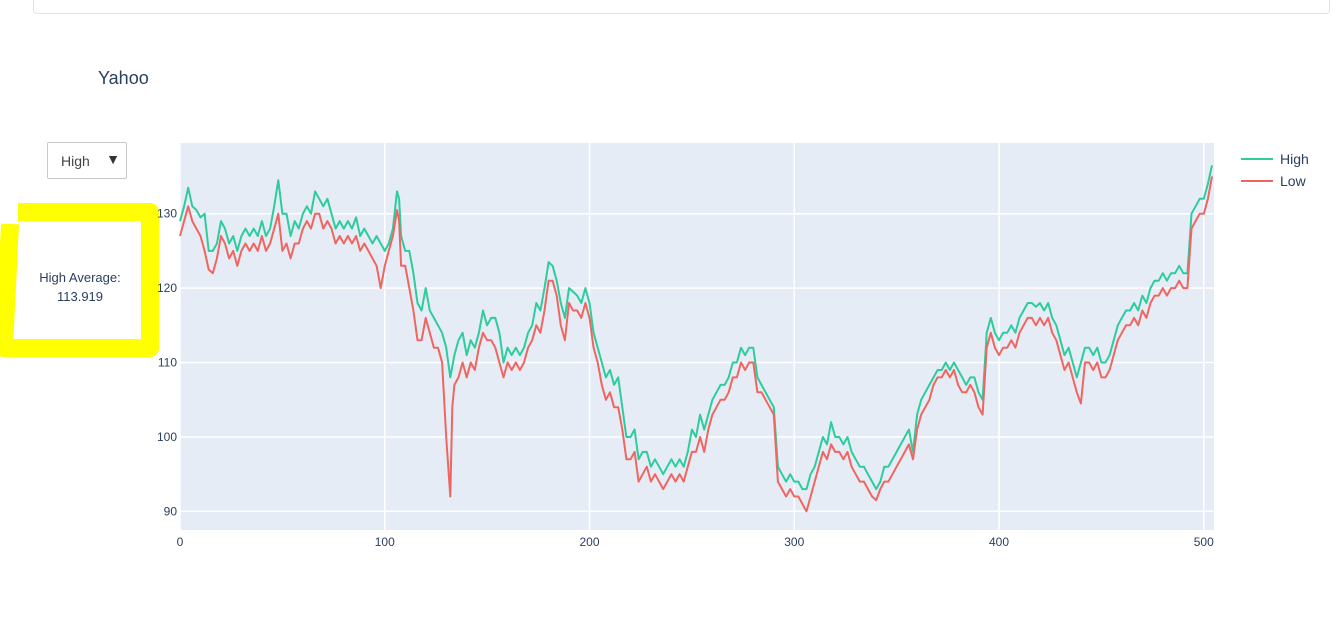  Describe the element at coordinates (167, 363) in the screenshot. I see `y-tick-label: 110` at that location.